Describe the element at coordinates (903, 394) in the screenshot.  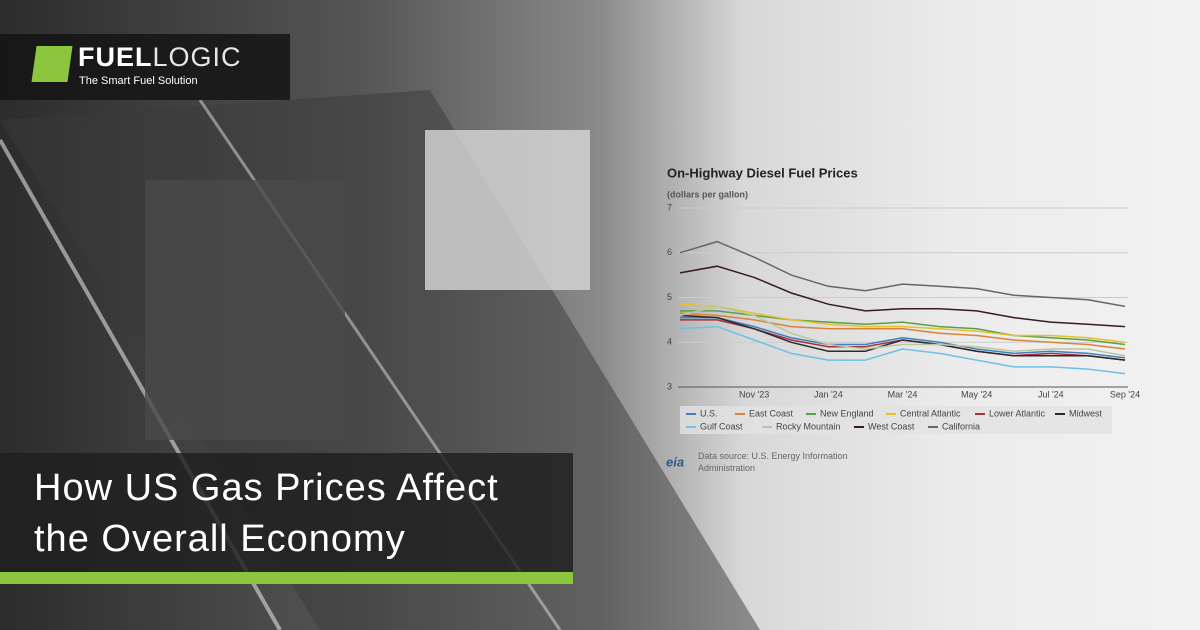
I see `x-tick-label: Mar '24` at that location.